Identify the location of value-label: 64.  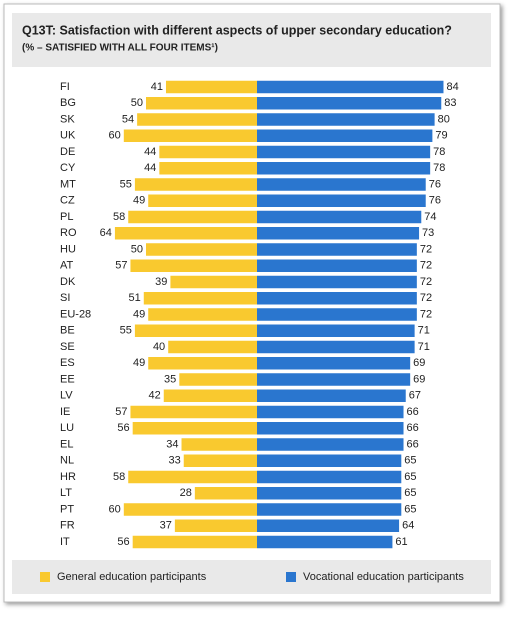
(408, 526).